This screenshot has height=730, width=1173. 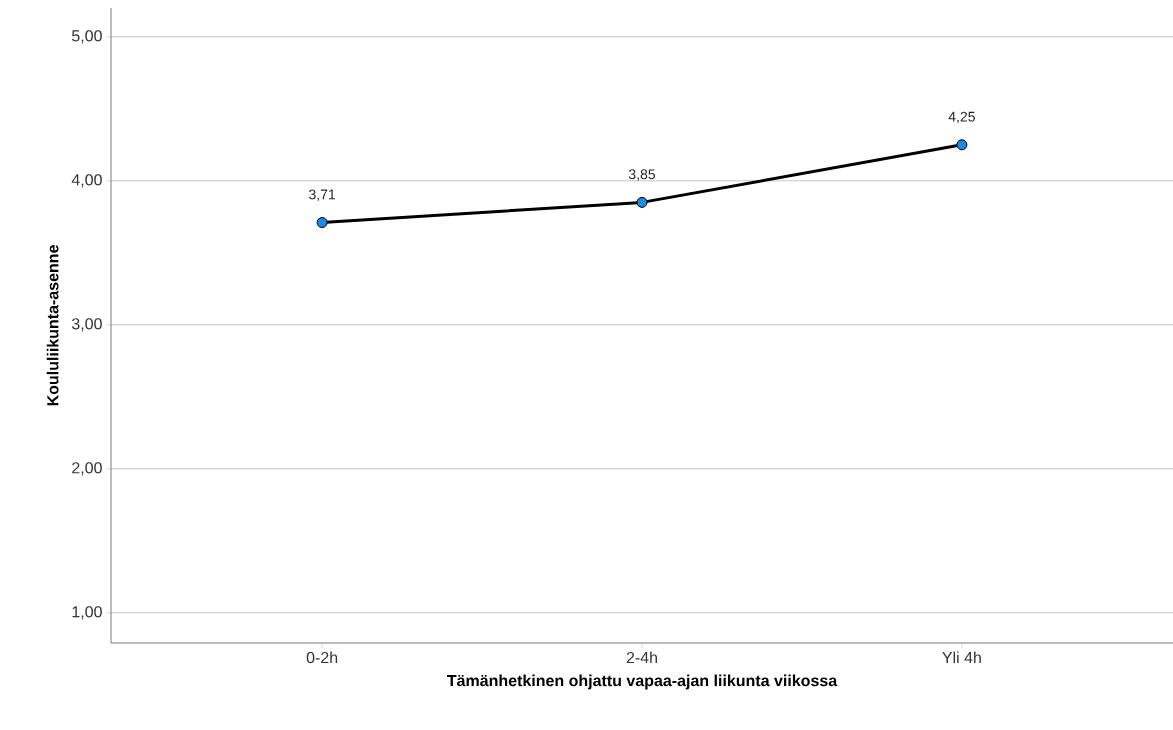 I want to click on x-tick-label: 0-2h, so click(x=322, y=657).